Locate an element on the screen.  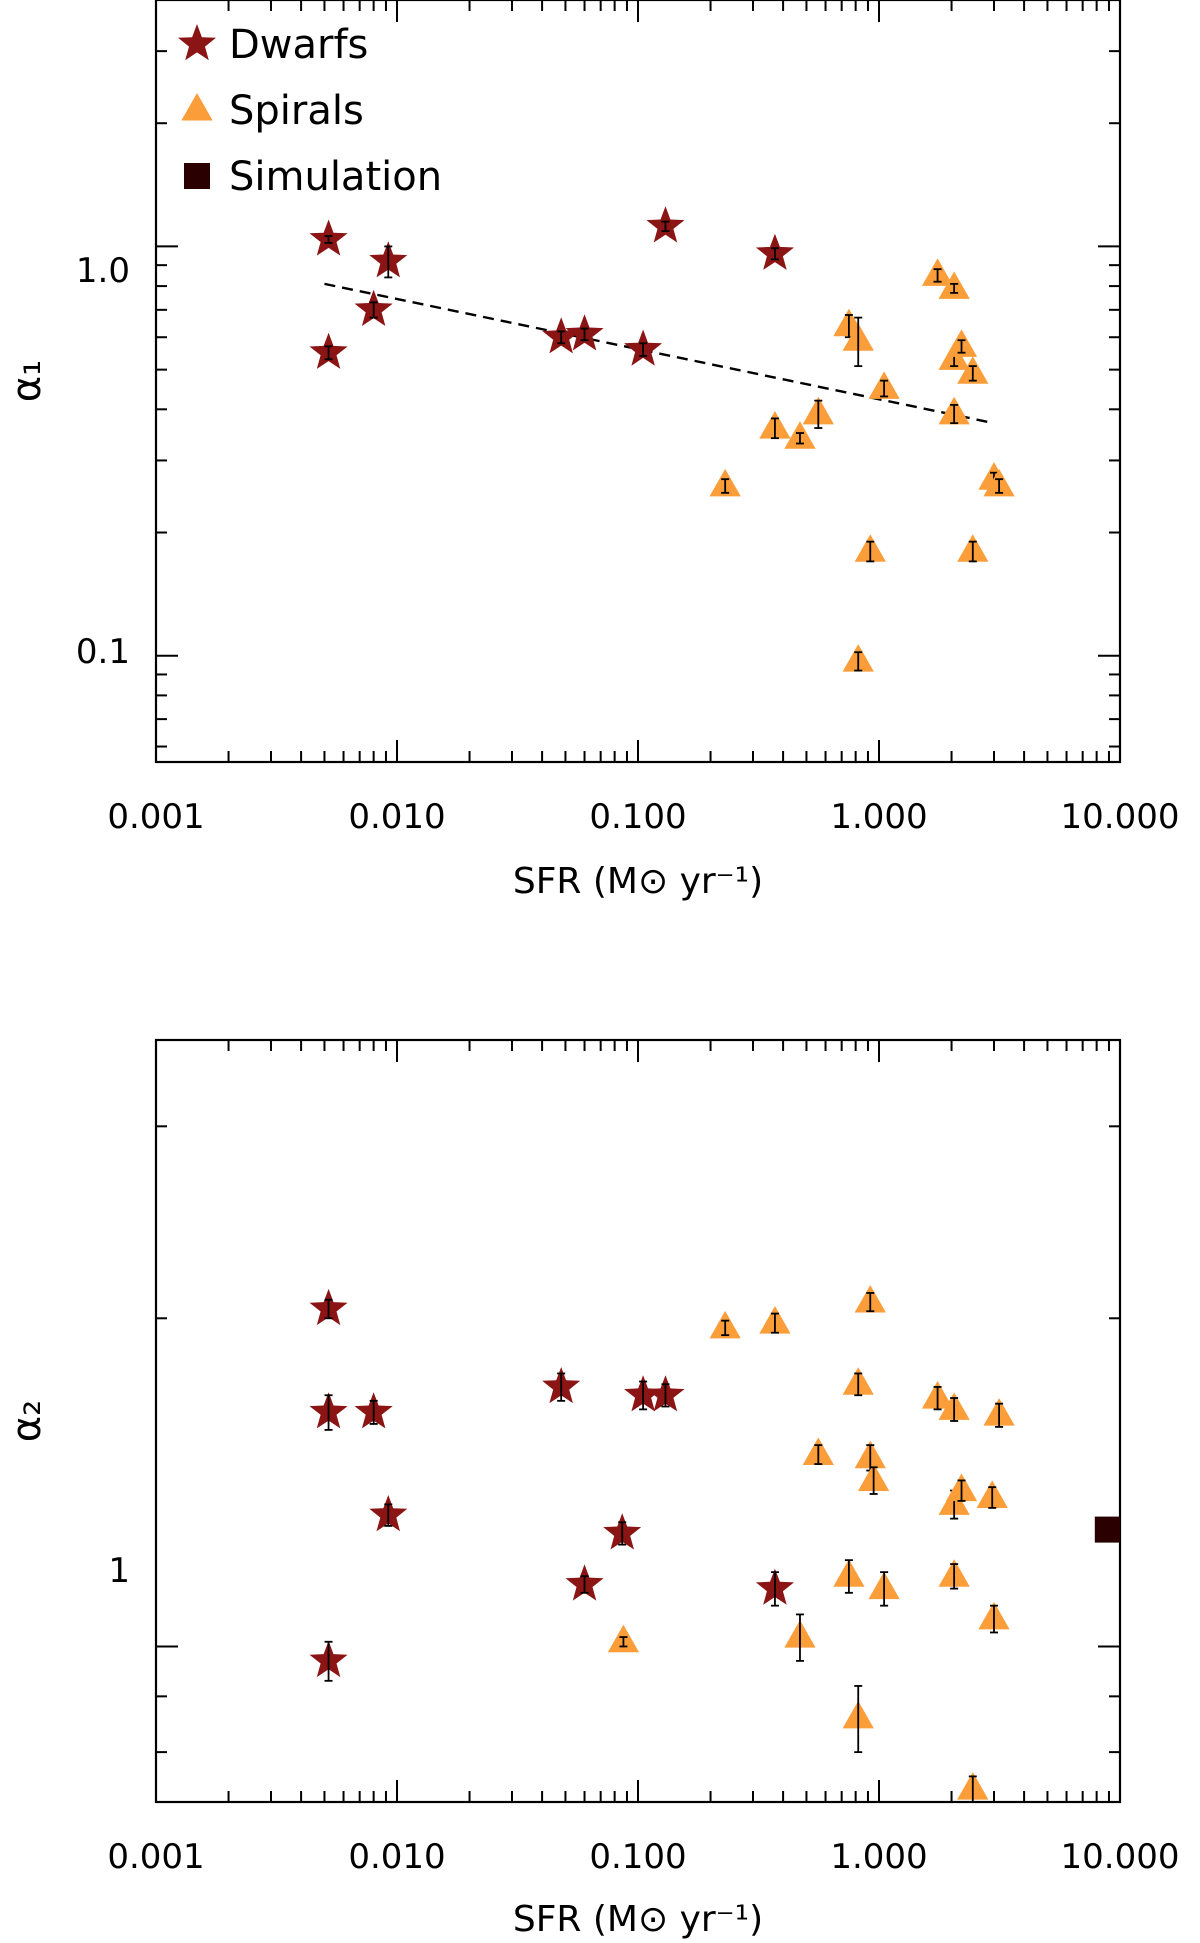
dwarfs-legend-marker is located at coordinates (197, 42).